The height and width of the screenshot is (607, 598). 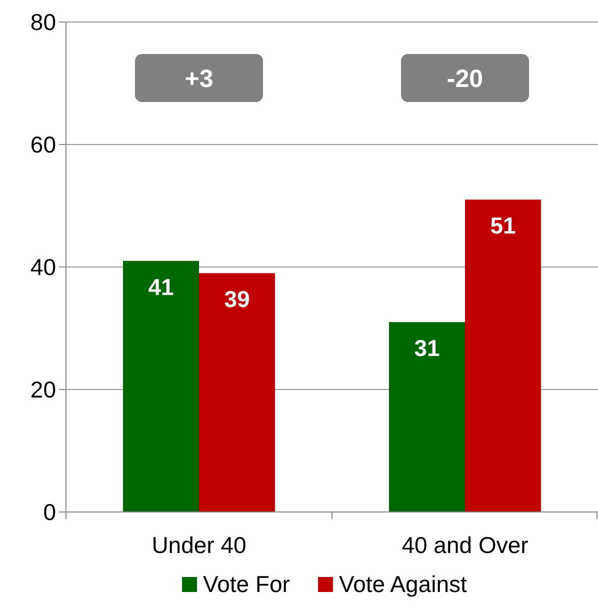 I want to click on data-label: 51, so click(x=503, y=225).